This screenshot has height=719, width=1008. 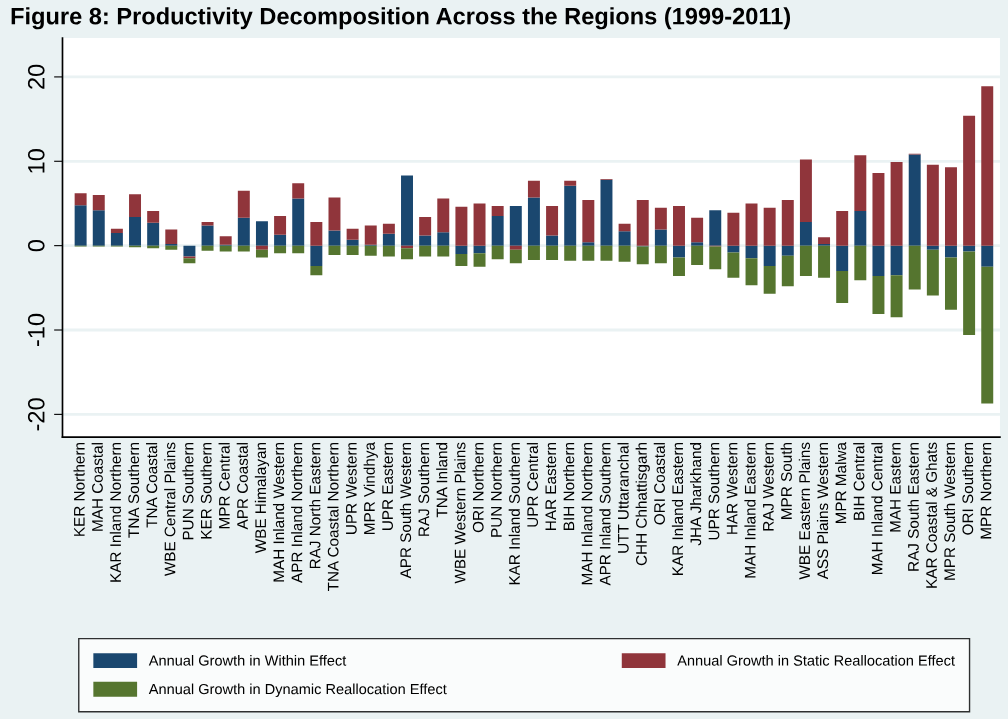 What do you see at coordinates (750, 510) in the screenshot?
I see `x-tick-label: MAH Inland Eastern` at bounding box center [750, 510].